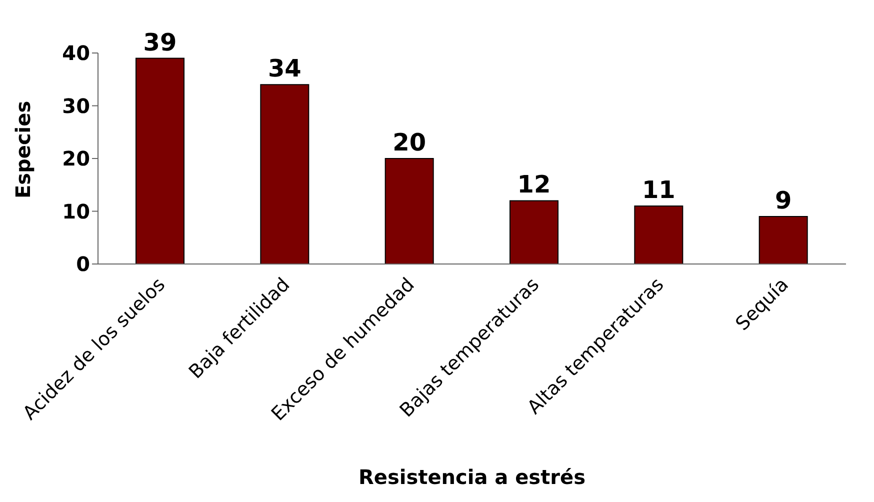 This screenshot has height=502, width=874. Describe the element at coordinates (76, 106) in the screenshot. I see `y-tick-label: 30` at that location.